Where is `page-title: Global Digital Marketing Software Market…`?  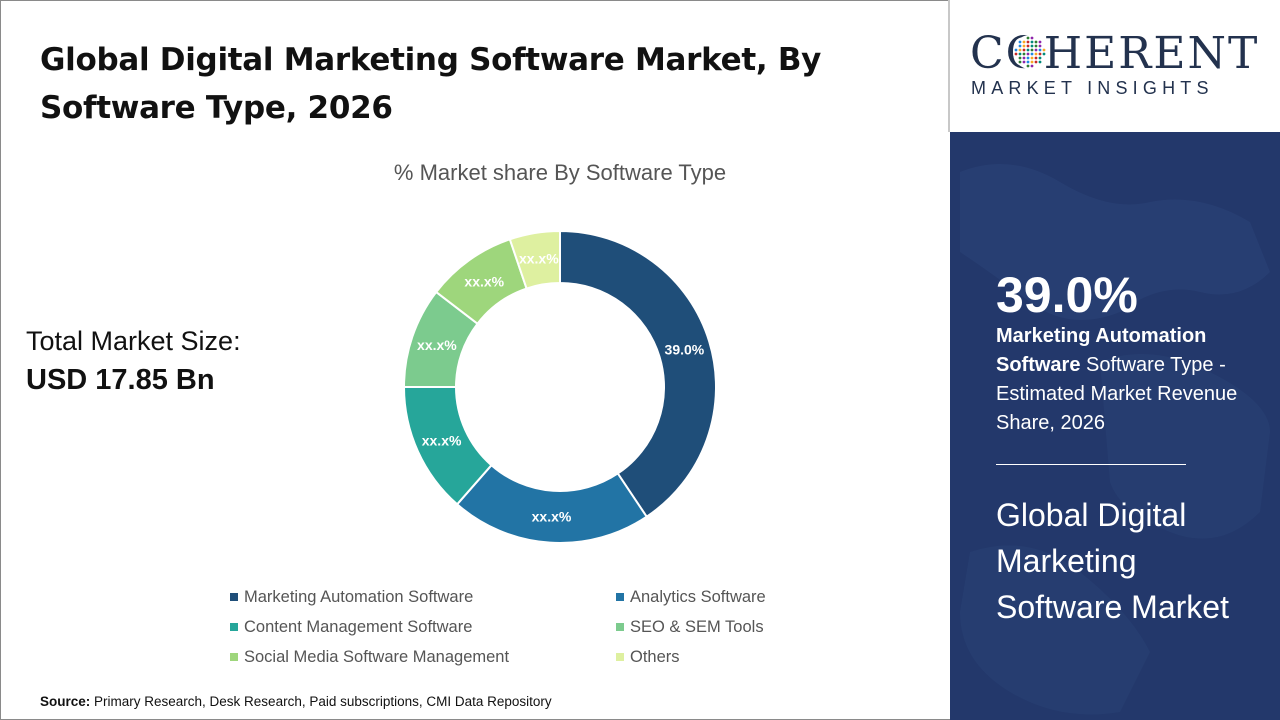
page-title: Global Digital Marketing Software Market… is located at coordinates (431, 84).